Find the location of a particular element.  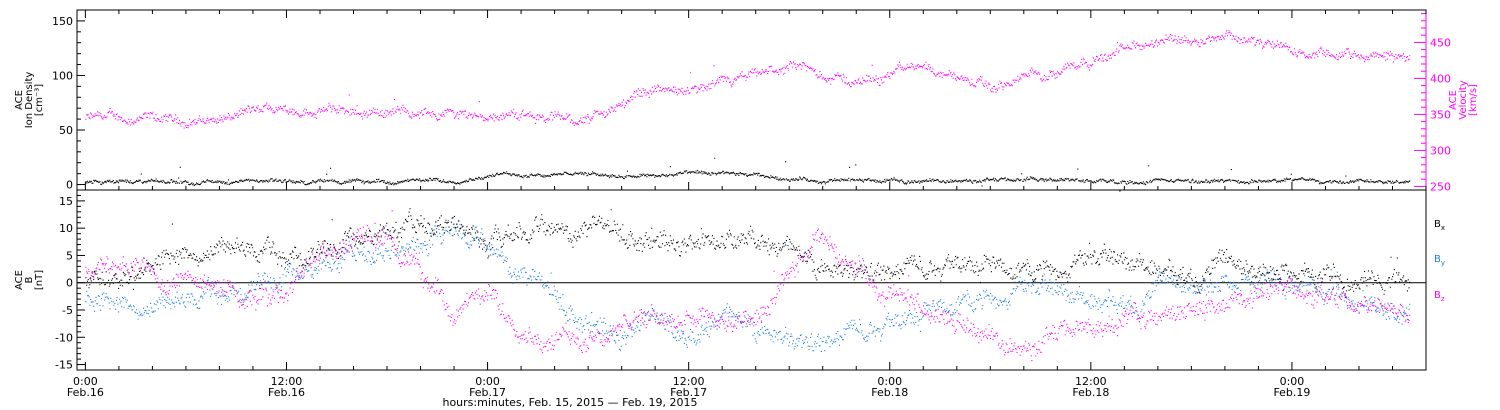

velocity-tick-label: 350 is located at coordinates (1440, 114).